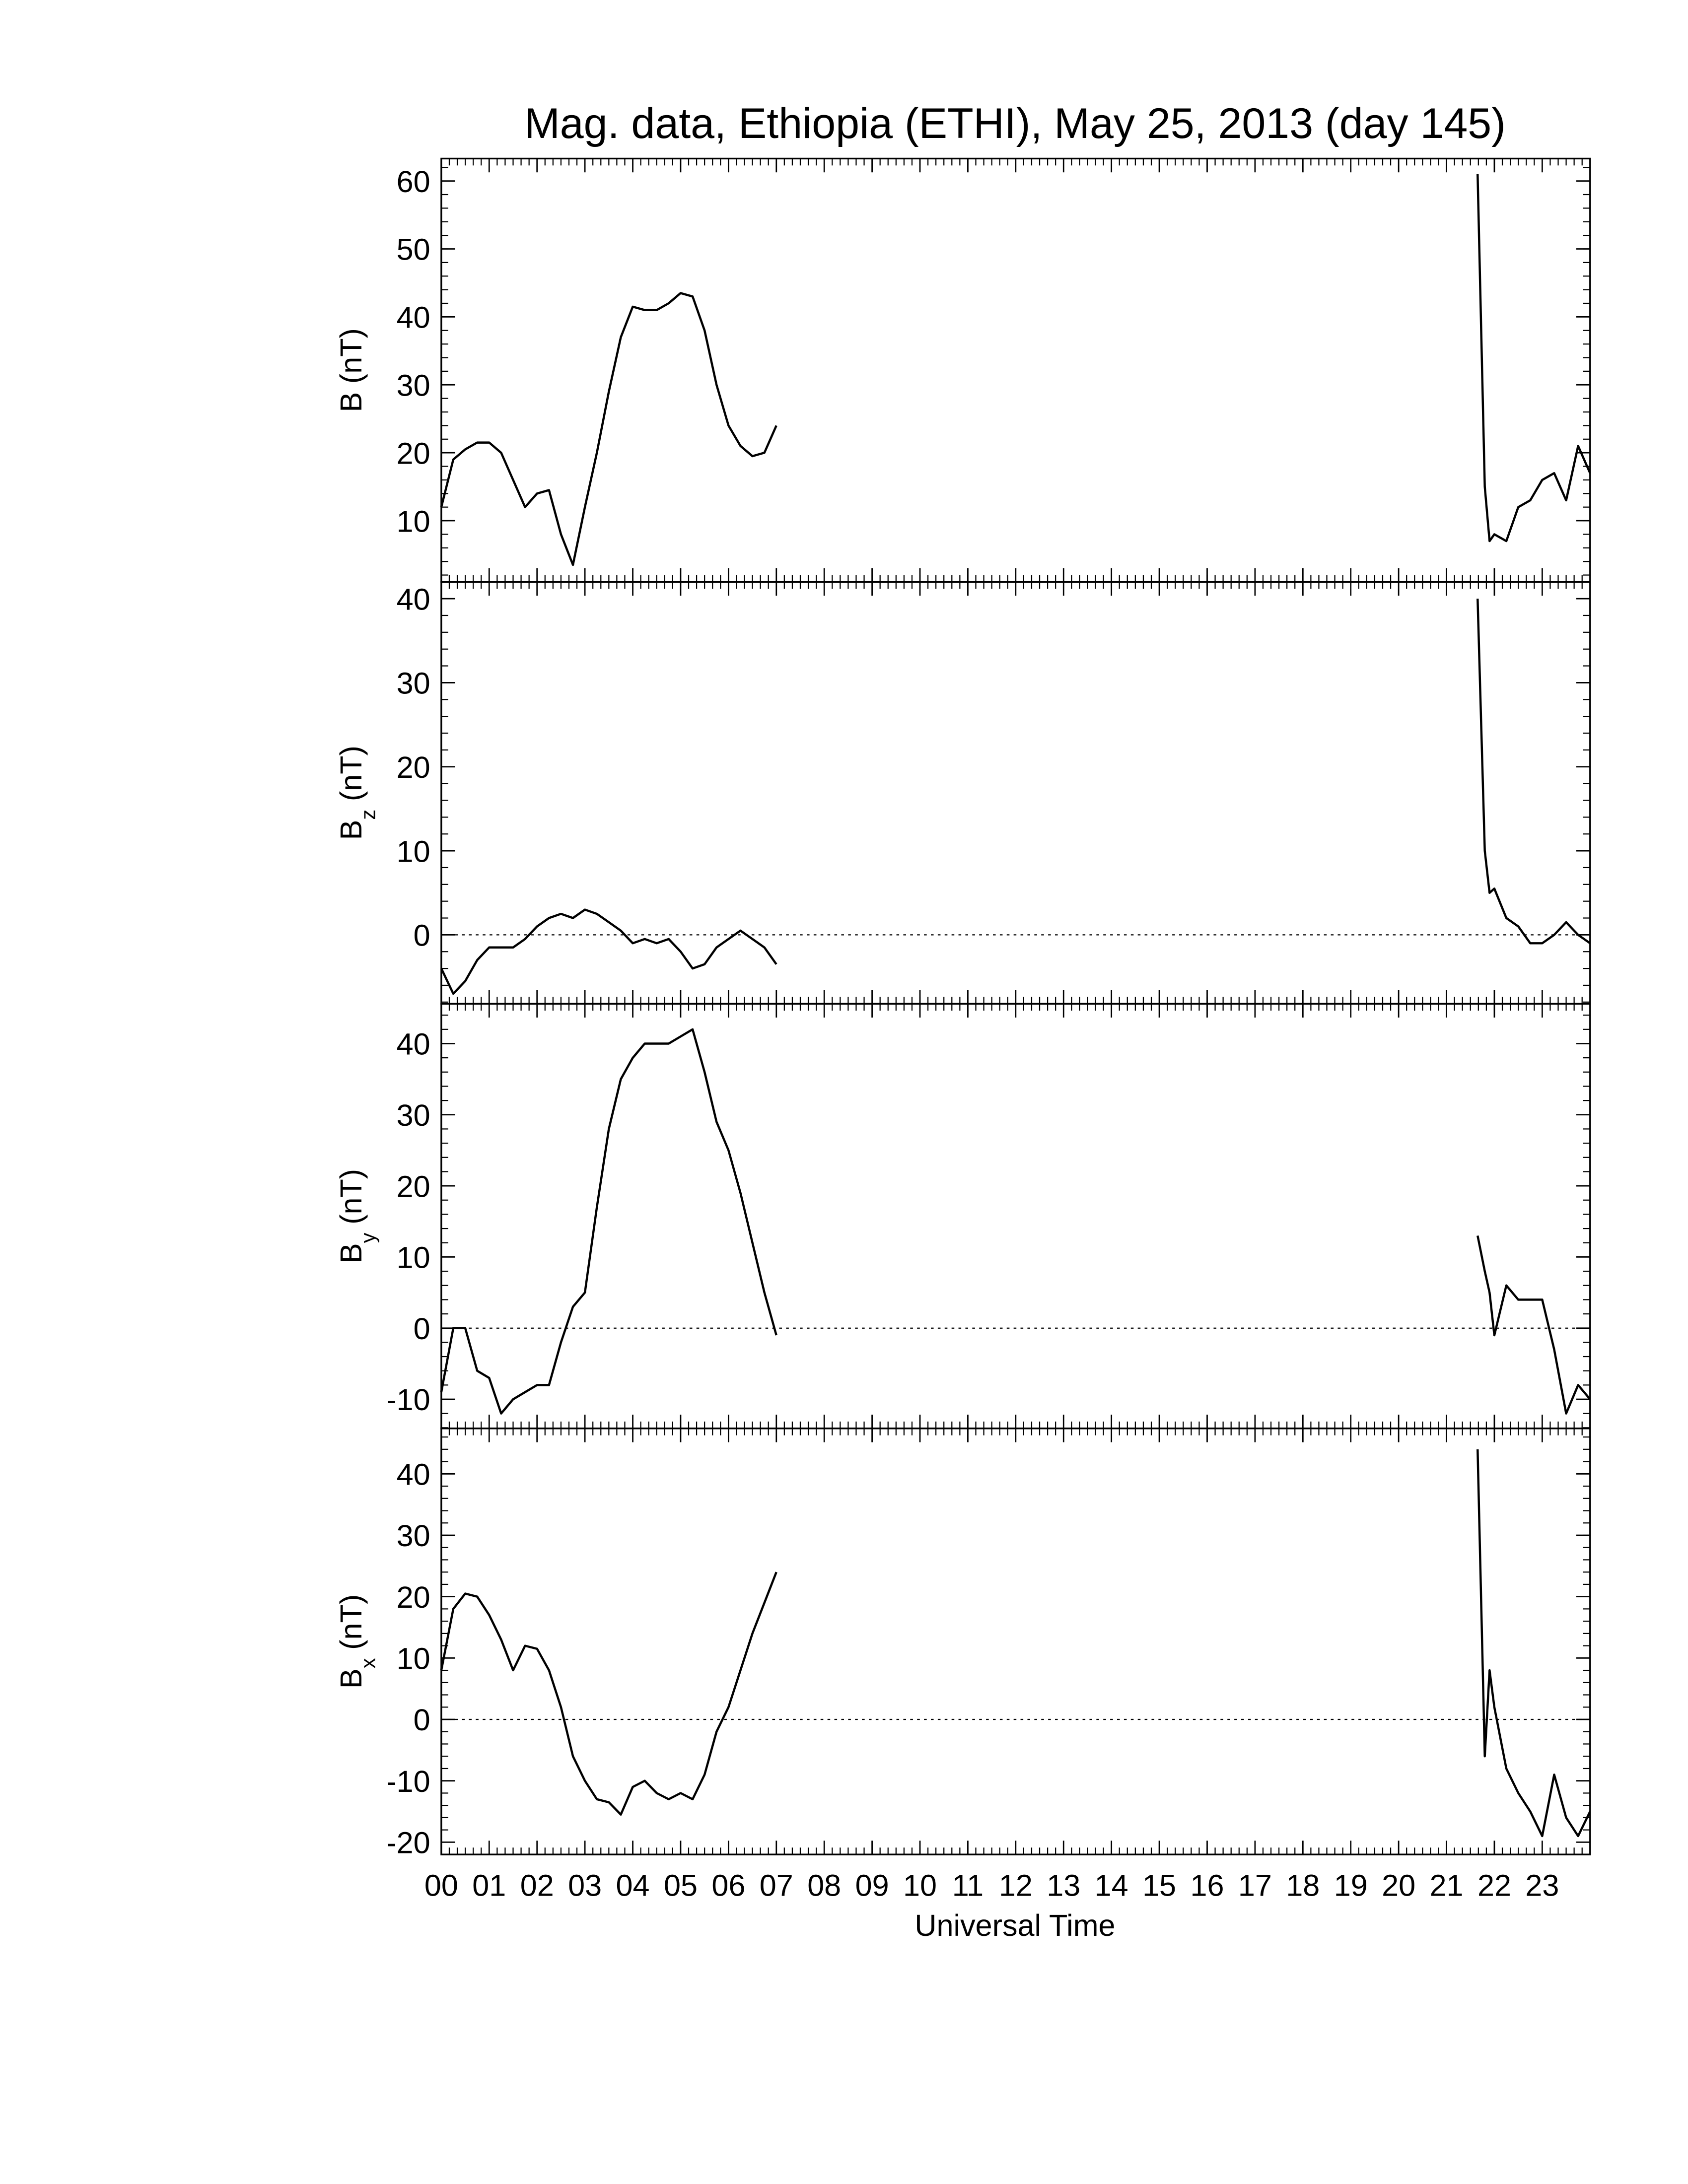  Describe the element at coordinates (413, 182) in the screenshot. I see `y-tick-label: 60` at that location.